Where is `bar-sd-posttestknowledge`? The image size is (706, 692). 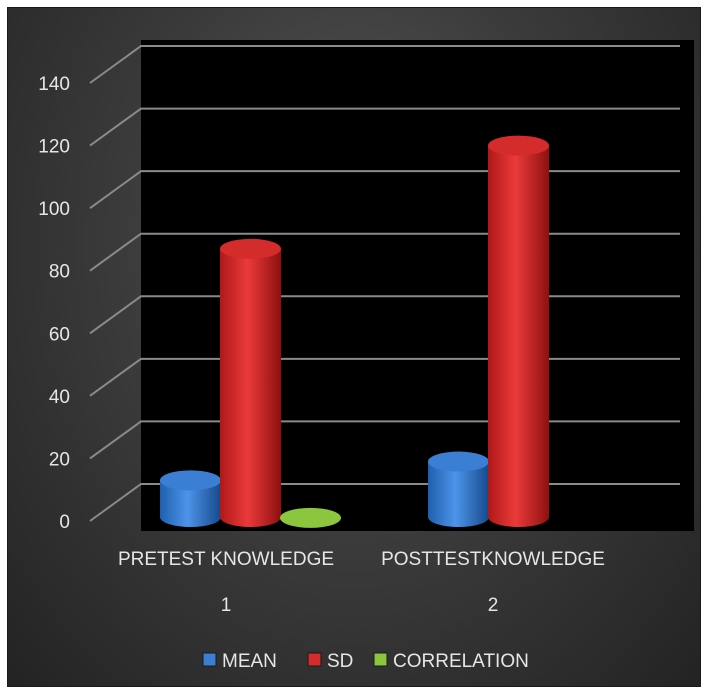 bar-sd-posttestknowledge is located at coordinates (518, 331).